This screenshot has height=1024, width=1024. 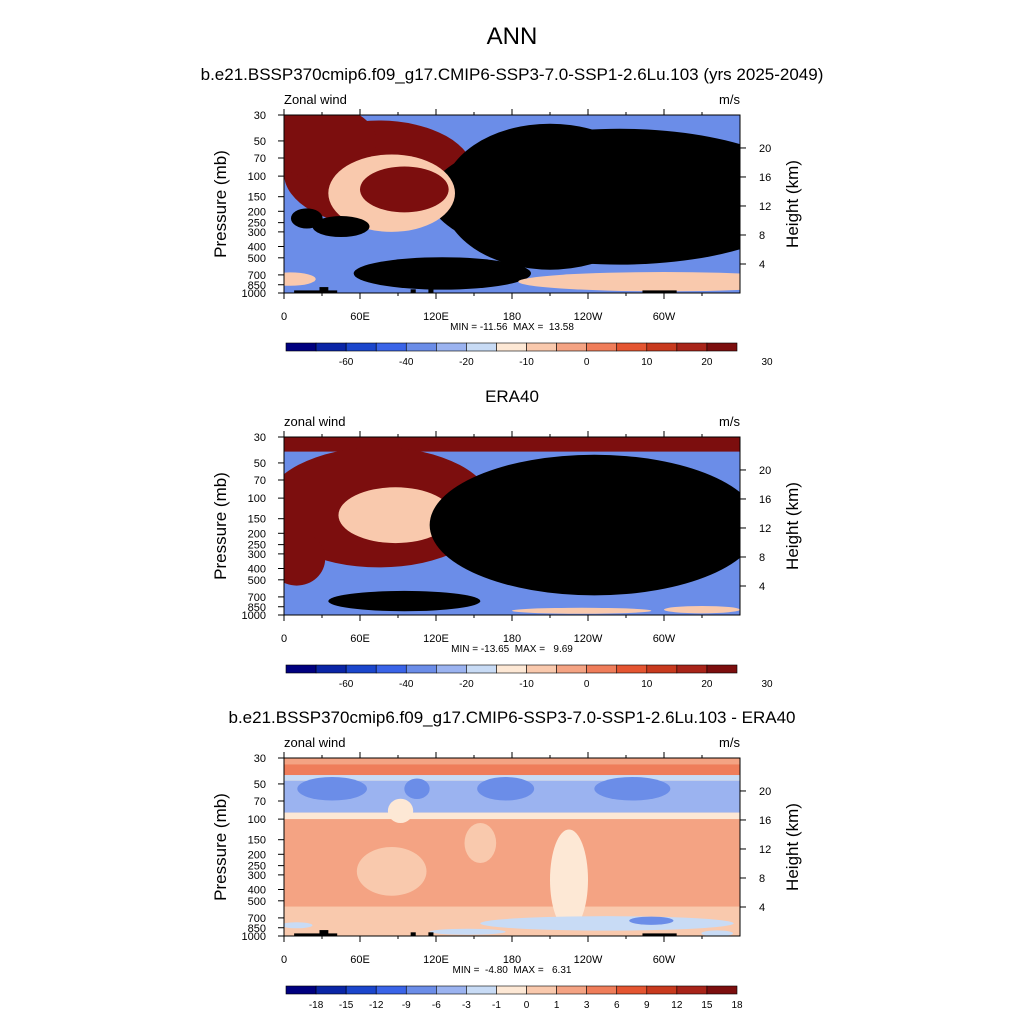 What do you see at coordinates (257, 233) in the screenshot?
I see `y-tick-label: 300` at bounding box center [257, 233].